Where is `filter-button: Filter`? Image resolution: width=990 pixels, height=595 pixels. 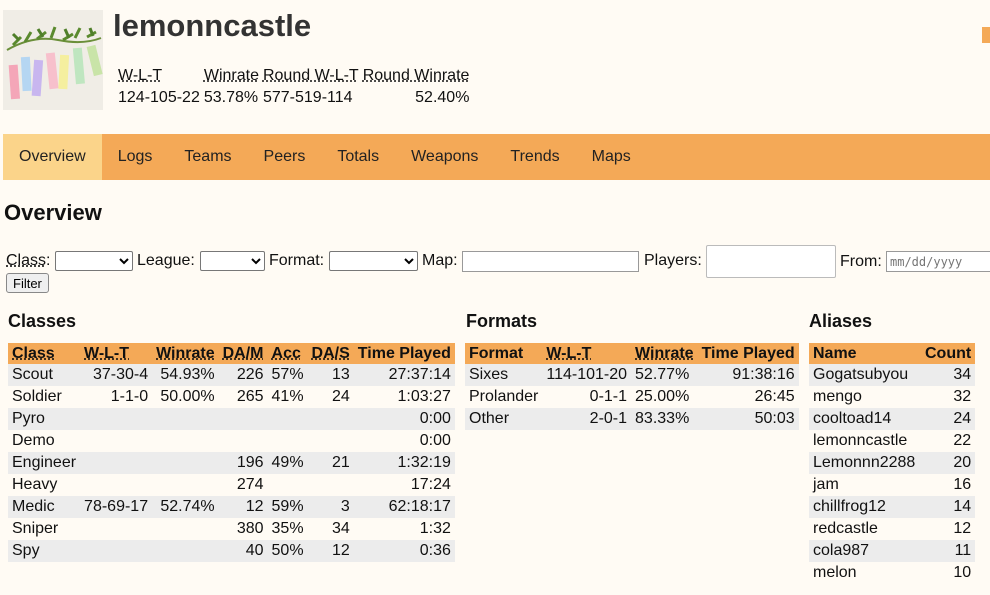 filter-button: Filter is located at coordinates (27, 283).